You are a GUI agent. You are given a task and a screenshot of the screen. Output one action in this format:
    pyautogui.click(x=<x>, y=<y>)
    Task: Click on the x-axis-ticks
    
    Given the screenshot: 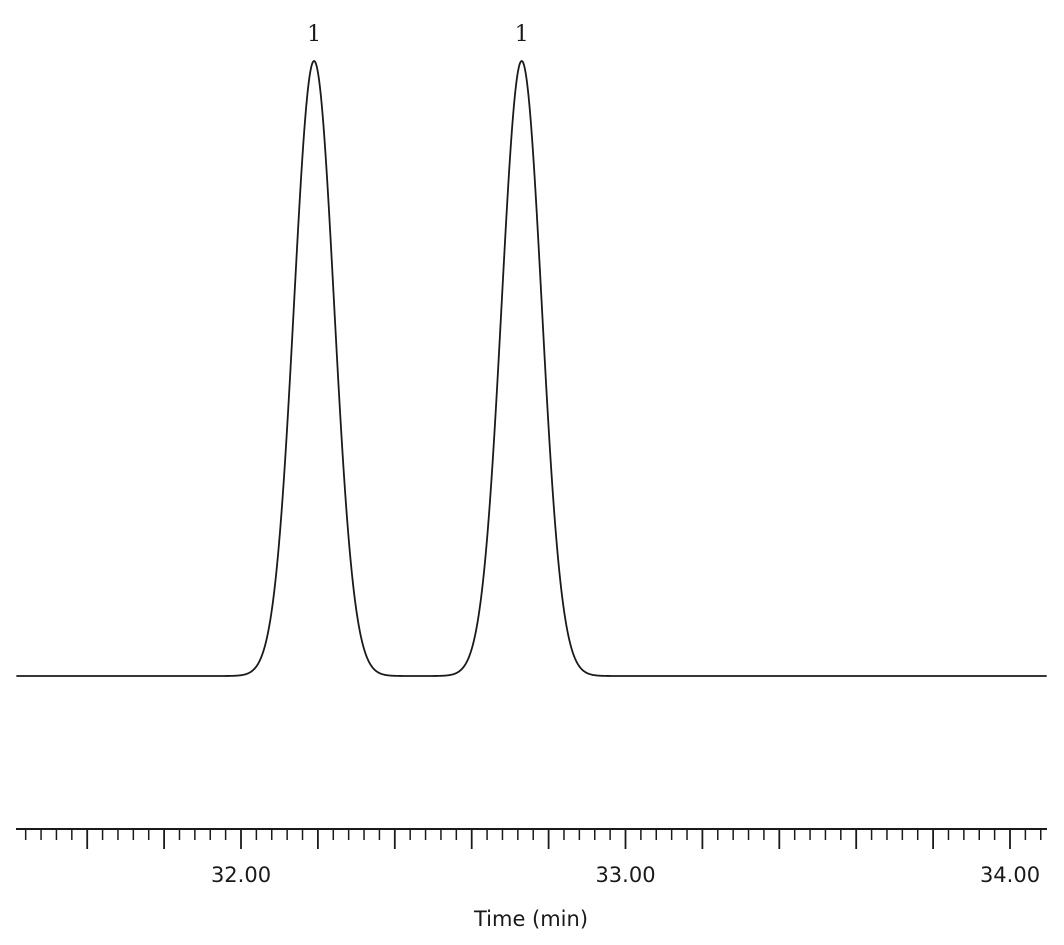 What is the action you would take?
    pyautogui.click(x=533, y=839)
    